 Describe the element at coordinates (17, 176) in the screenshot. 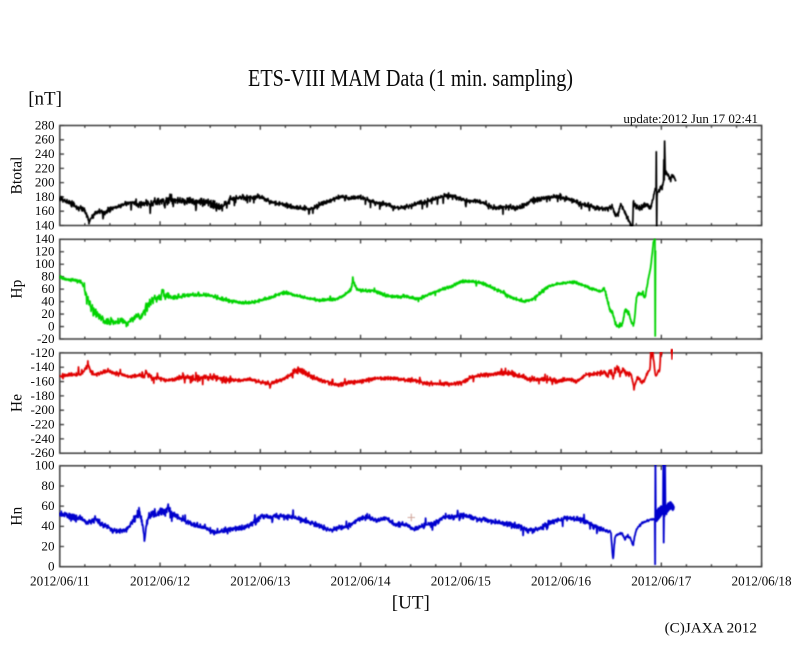

I see `svg-text: Btotal` at that location.